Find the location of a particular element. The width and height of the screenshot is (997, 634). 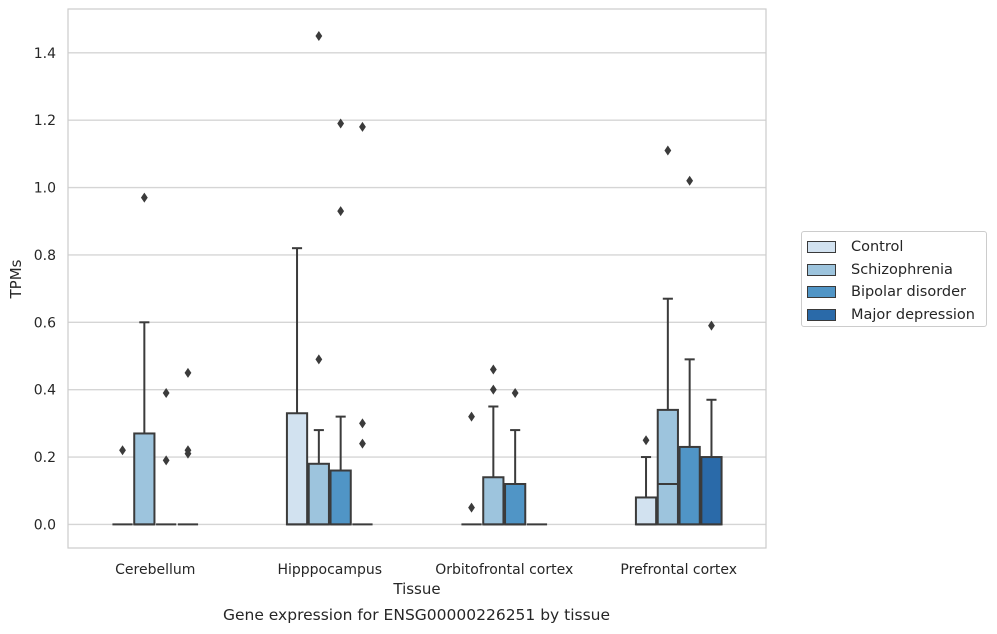

legend-item-major-depression: Major depression is located at coordinates (896, 315).